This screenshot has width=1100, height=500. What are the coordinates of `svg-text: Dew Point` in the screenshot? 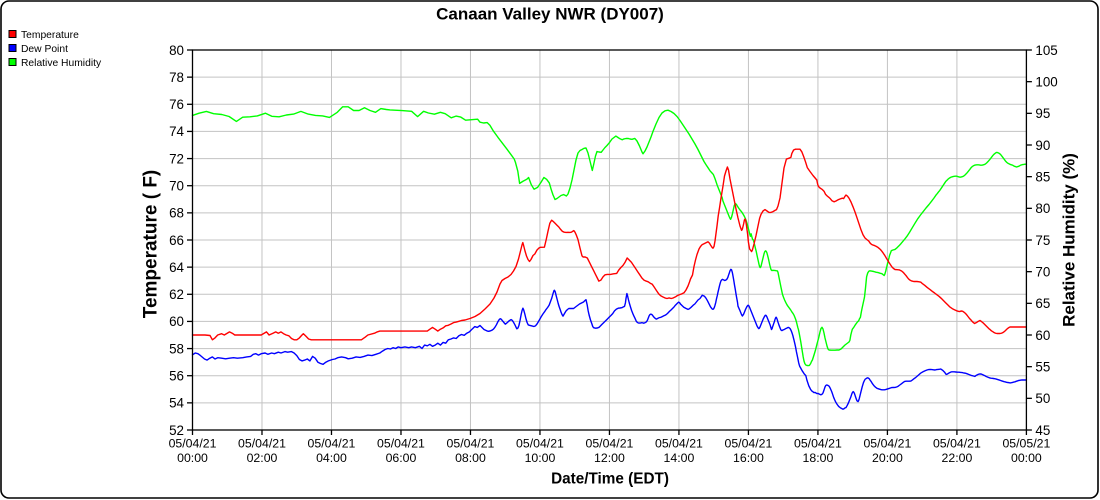 It's located at (44, 49).